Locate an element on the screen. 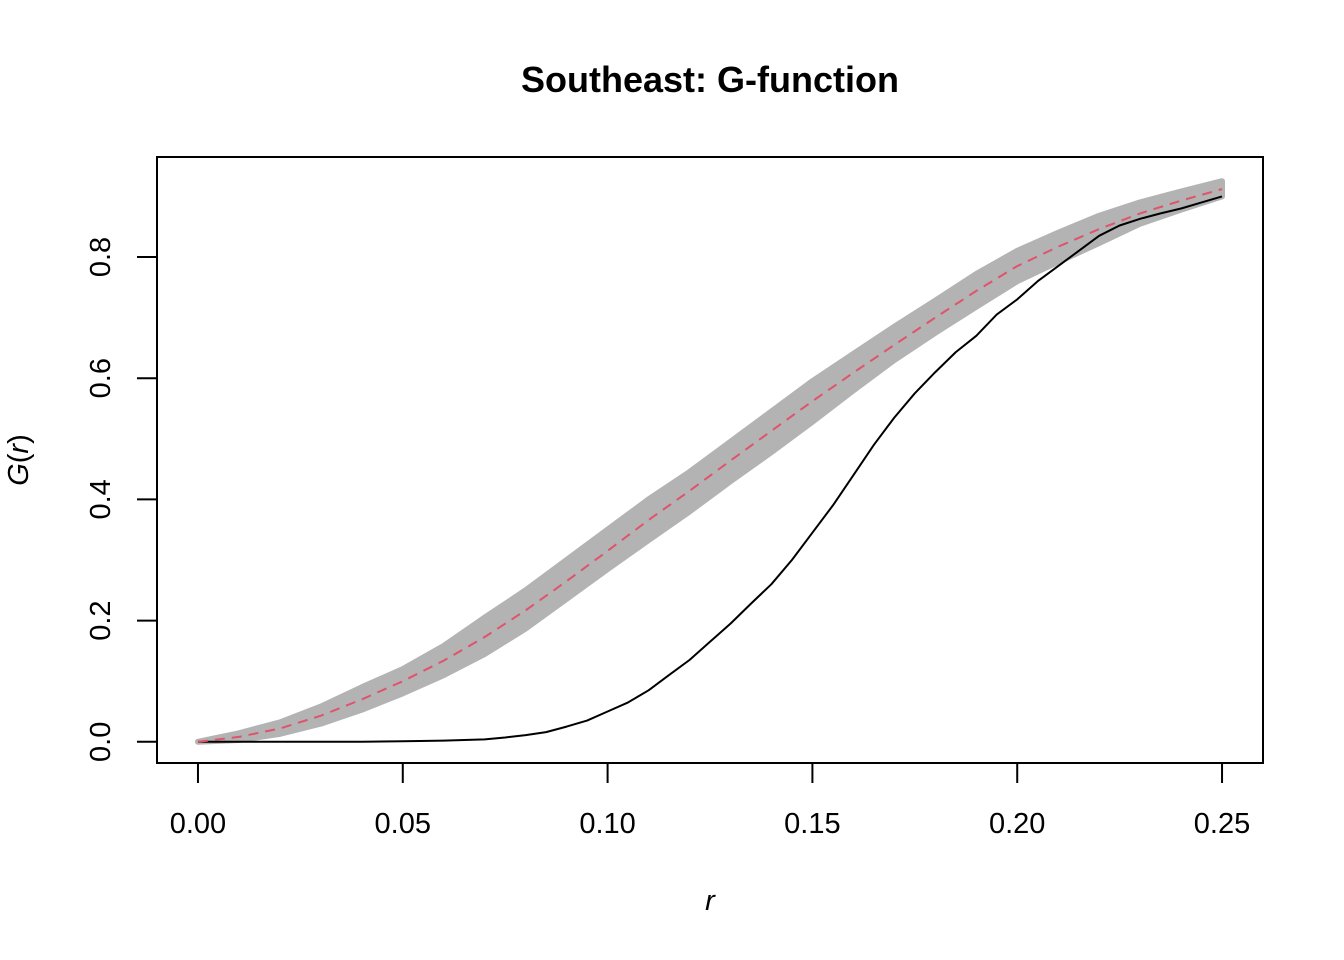  chart-title: Southeast: G-function is located at coordinates (710, 79).